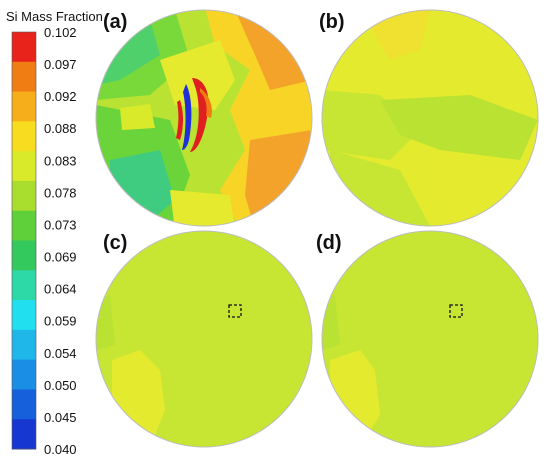  What do you see at coordinates (235, 311) in the screenshot?
I see `probe-marker-c` at bounding box center [235, 311].